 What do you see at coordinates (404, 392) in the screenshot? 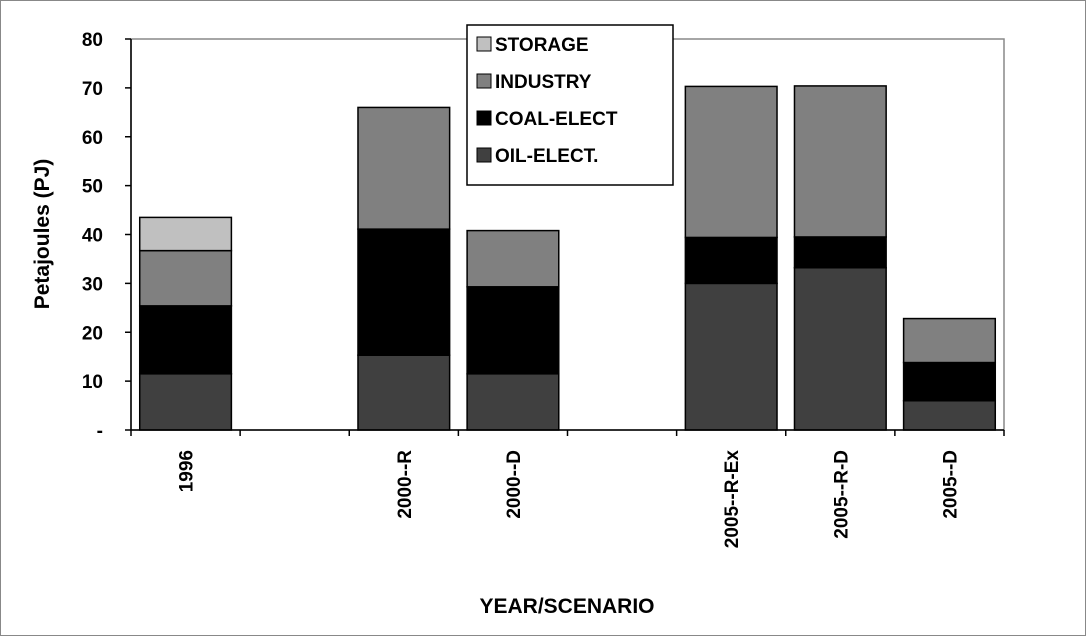
I see `bar-segment-oil-elect-2000--R` at bounding box center [404, 392].